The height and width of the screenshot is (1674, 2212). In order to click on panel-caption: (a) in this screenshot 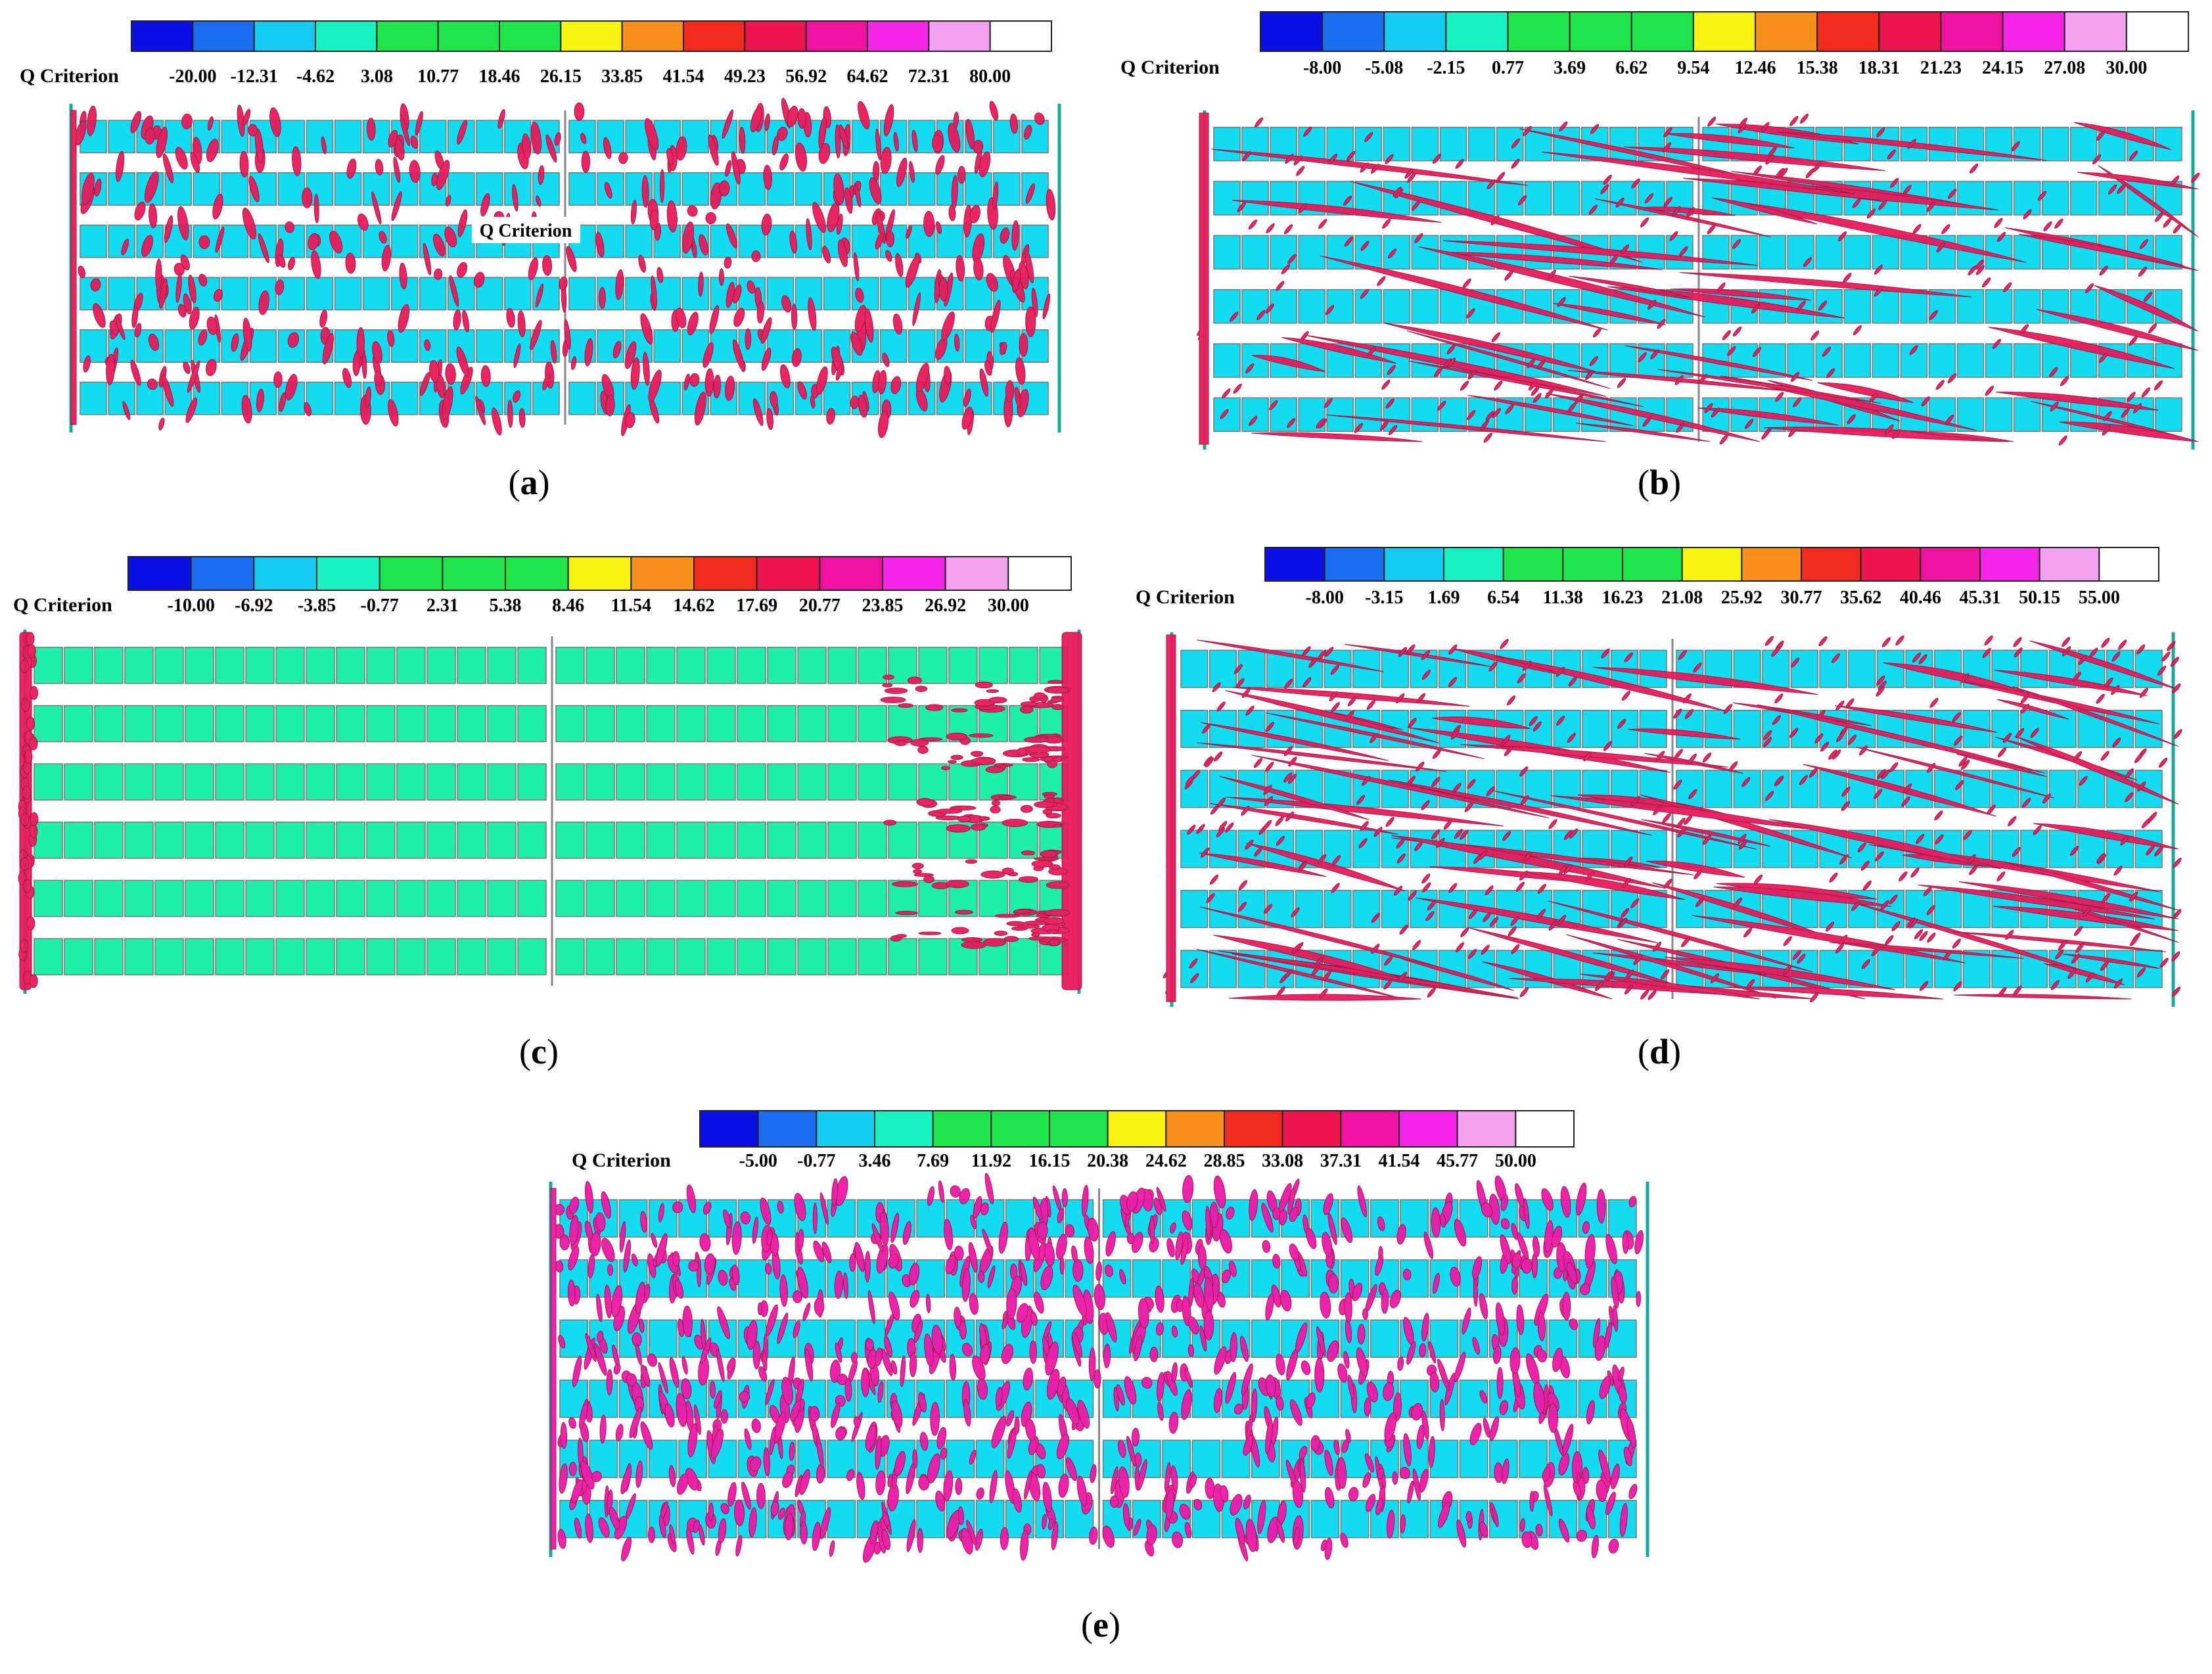, I will do `click(529, 482)`.